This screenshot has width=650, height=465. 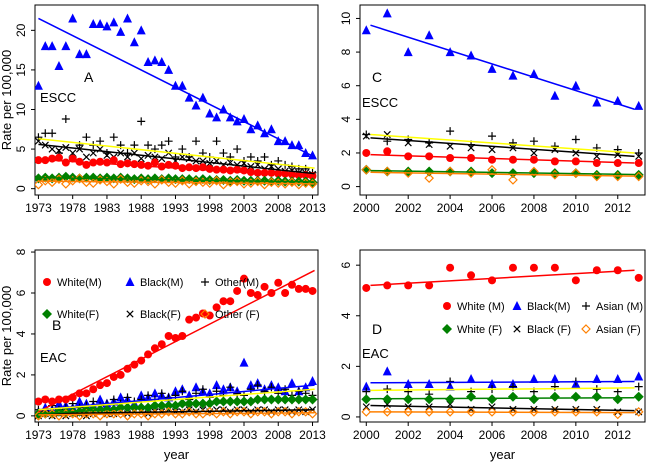 I want to click on y-tick-label: 0, so click(x=21, y=415).